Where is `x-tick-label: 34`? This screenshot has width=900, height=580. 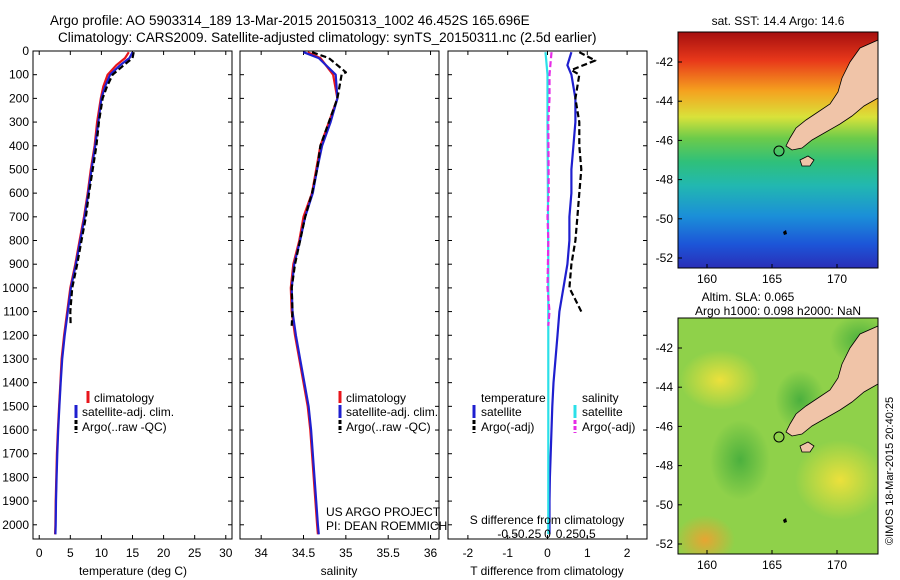
x-tick-label: 34 is located at coordinates (261, 553).